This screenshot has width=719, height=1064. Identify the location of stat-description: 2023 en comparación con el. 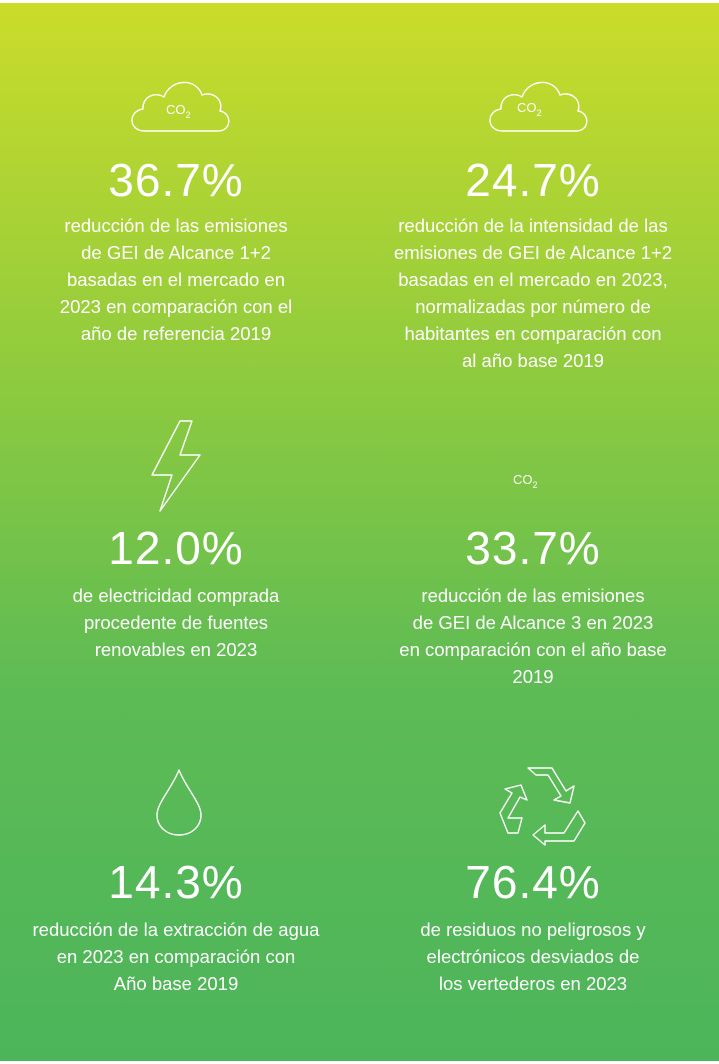
(176, 306).